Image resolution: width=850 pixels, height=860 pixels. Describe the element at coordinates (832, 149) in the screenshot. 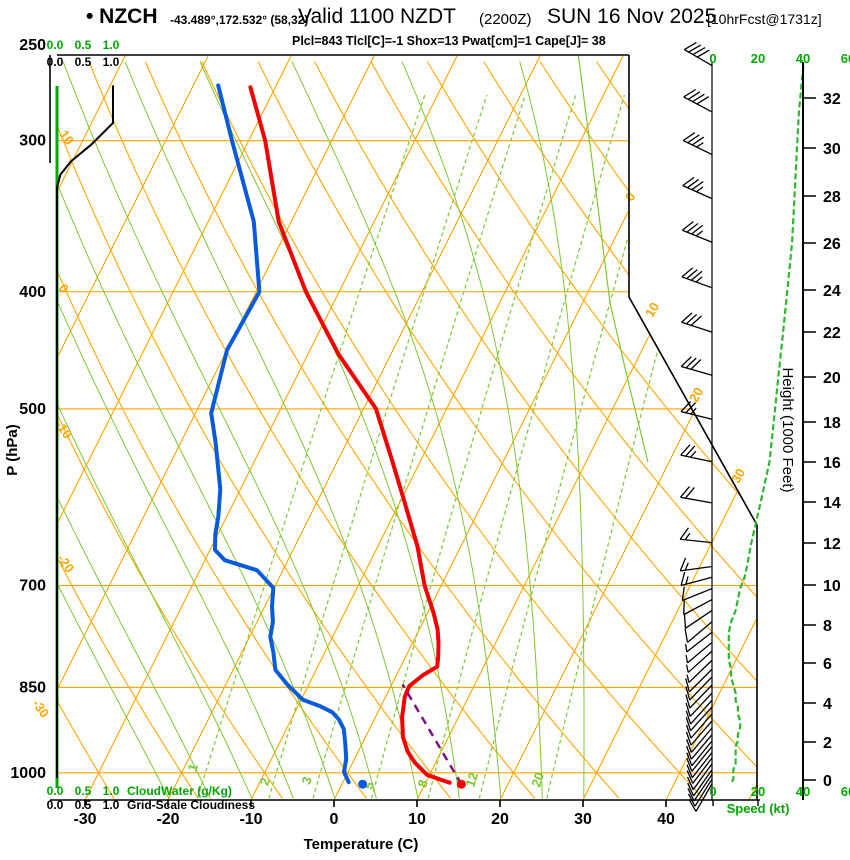

I see `height-tick-label: 30` at that location.